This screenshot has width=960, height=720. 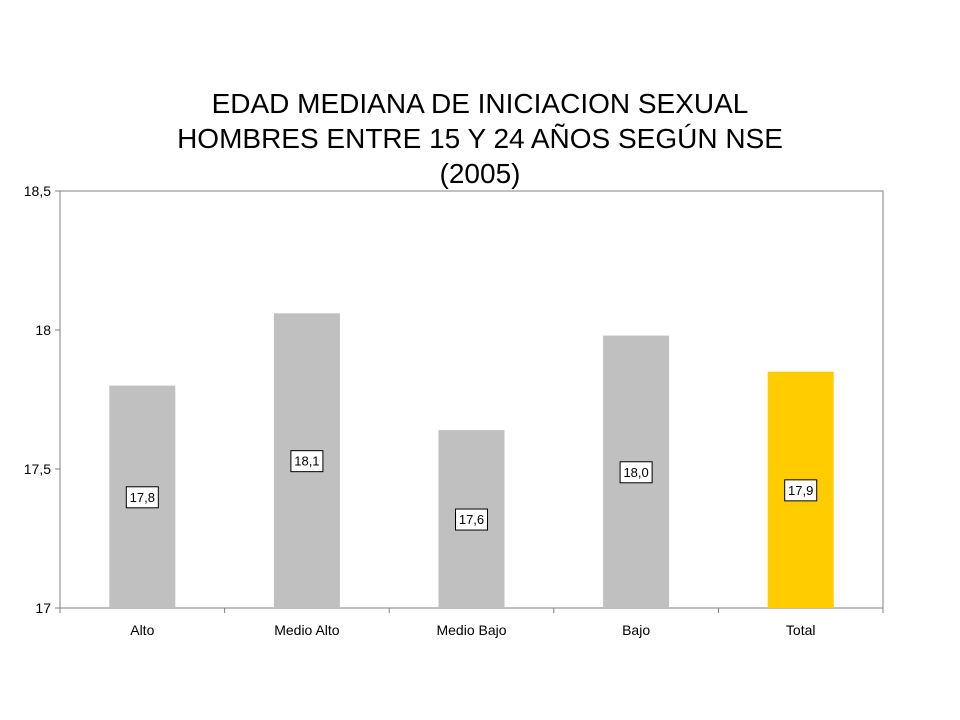 I want to click on chart-title-line-1: EDAD MEDIANA DE INICIACION SEXUAL, so click(x=480, y=103).